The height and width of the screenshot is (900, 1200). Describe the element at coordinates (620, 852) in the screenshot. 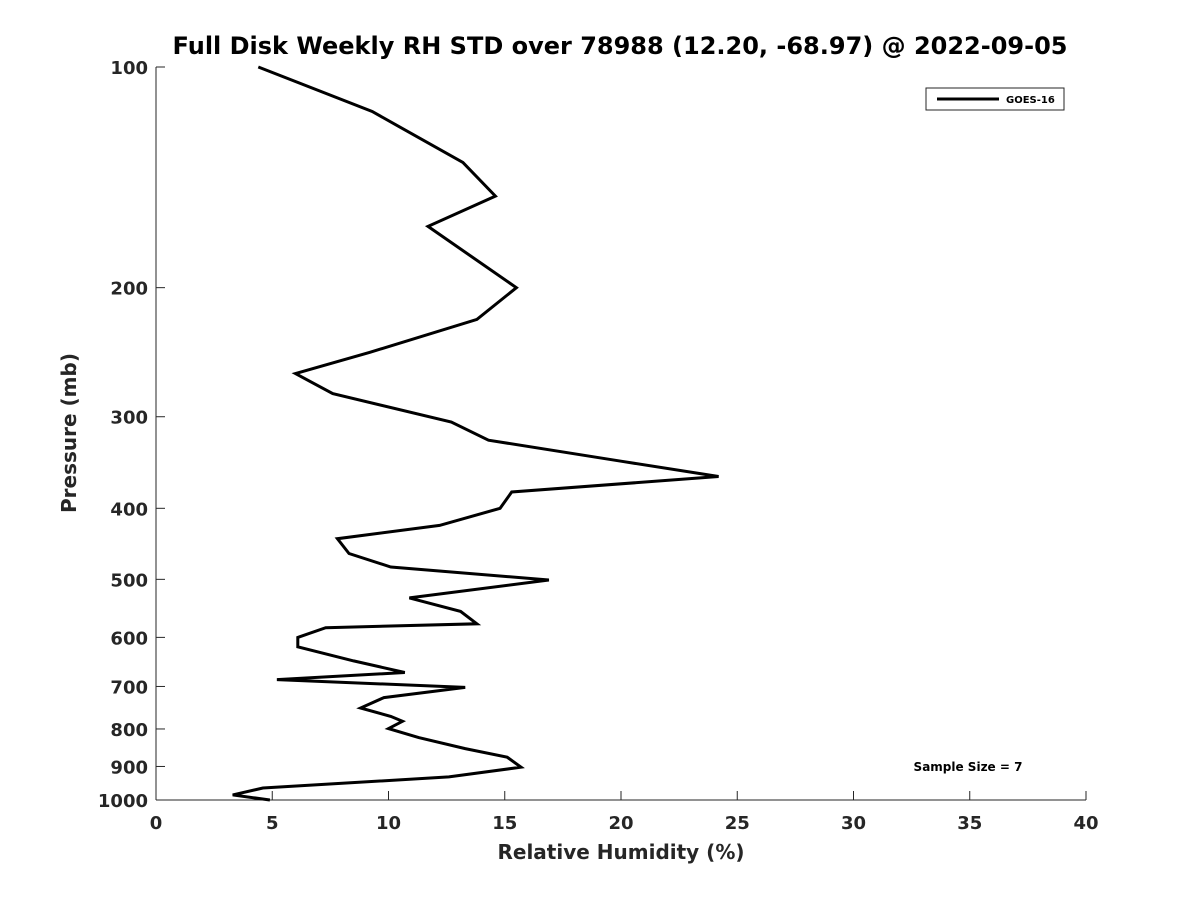

I see `x-axis-label: Relative Humidity (%)` at that location.